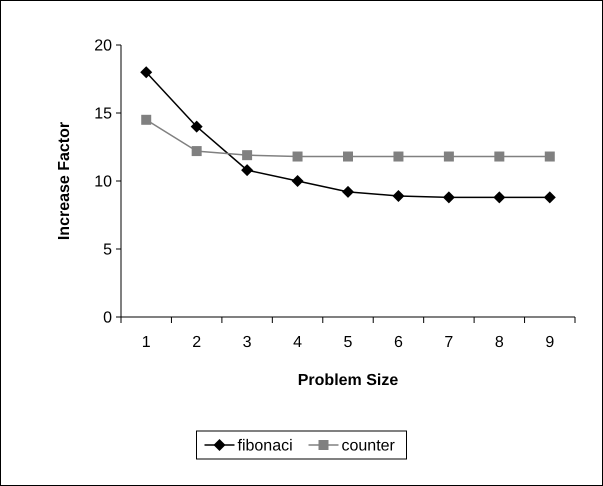  Describe the element at coordinates (64, 181) in the screenshot. I see `y-axis-title: Increase Factor` at that location.